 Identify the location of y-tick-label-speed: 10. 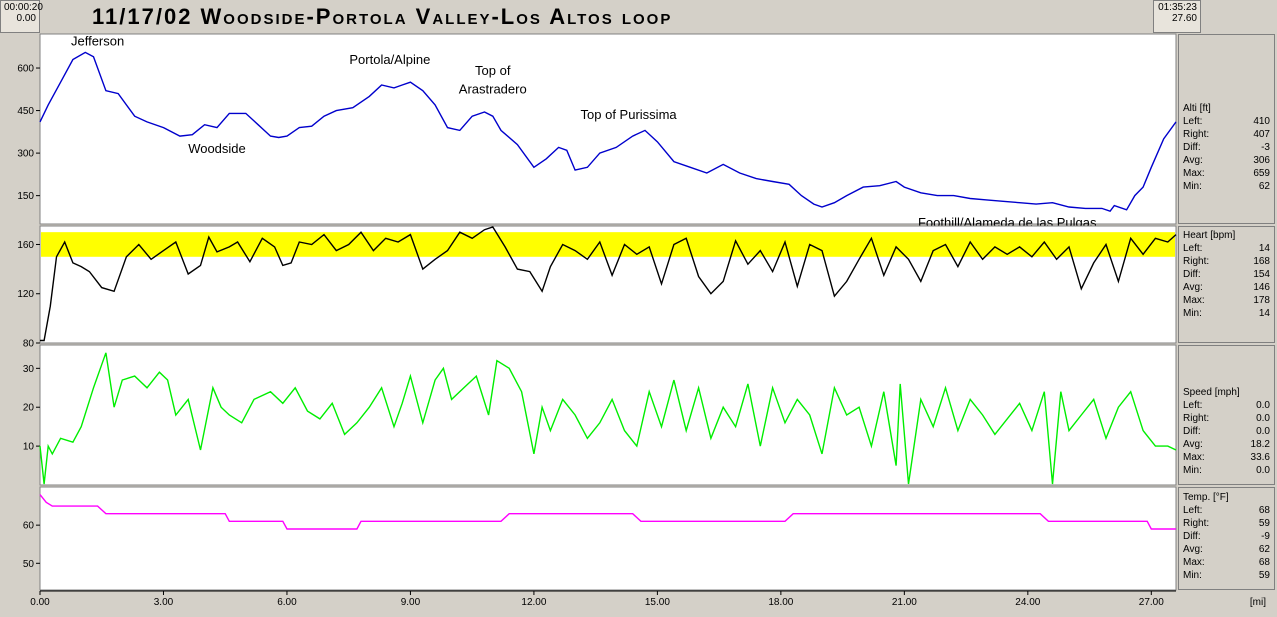
(29, 447).